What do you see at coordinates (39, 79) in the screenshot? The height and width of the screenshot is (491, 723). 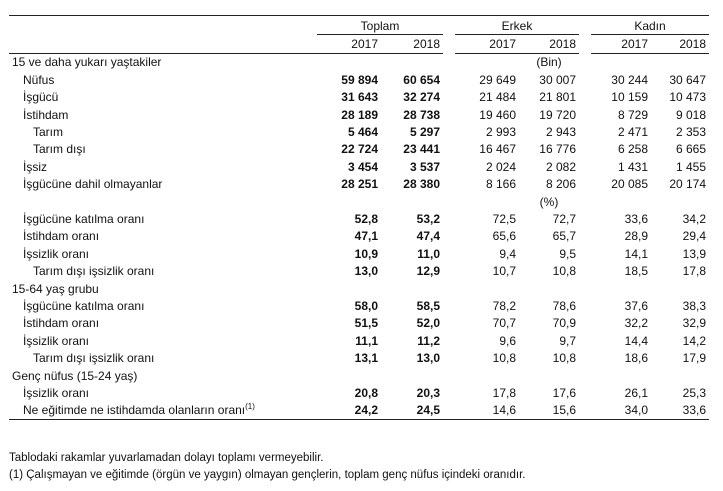 I see `row-label-text: Nüfus` at bounding box center [39, 79].